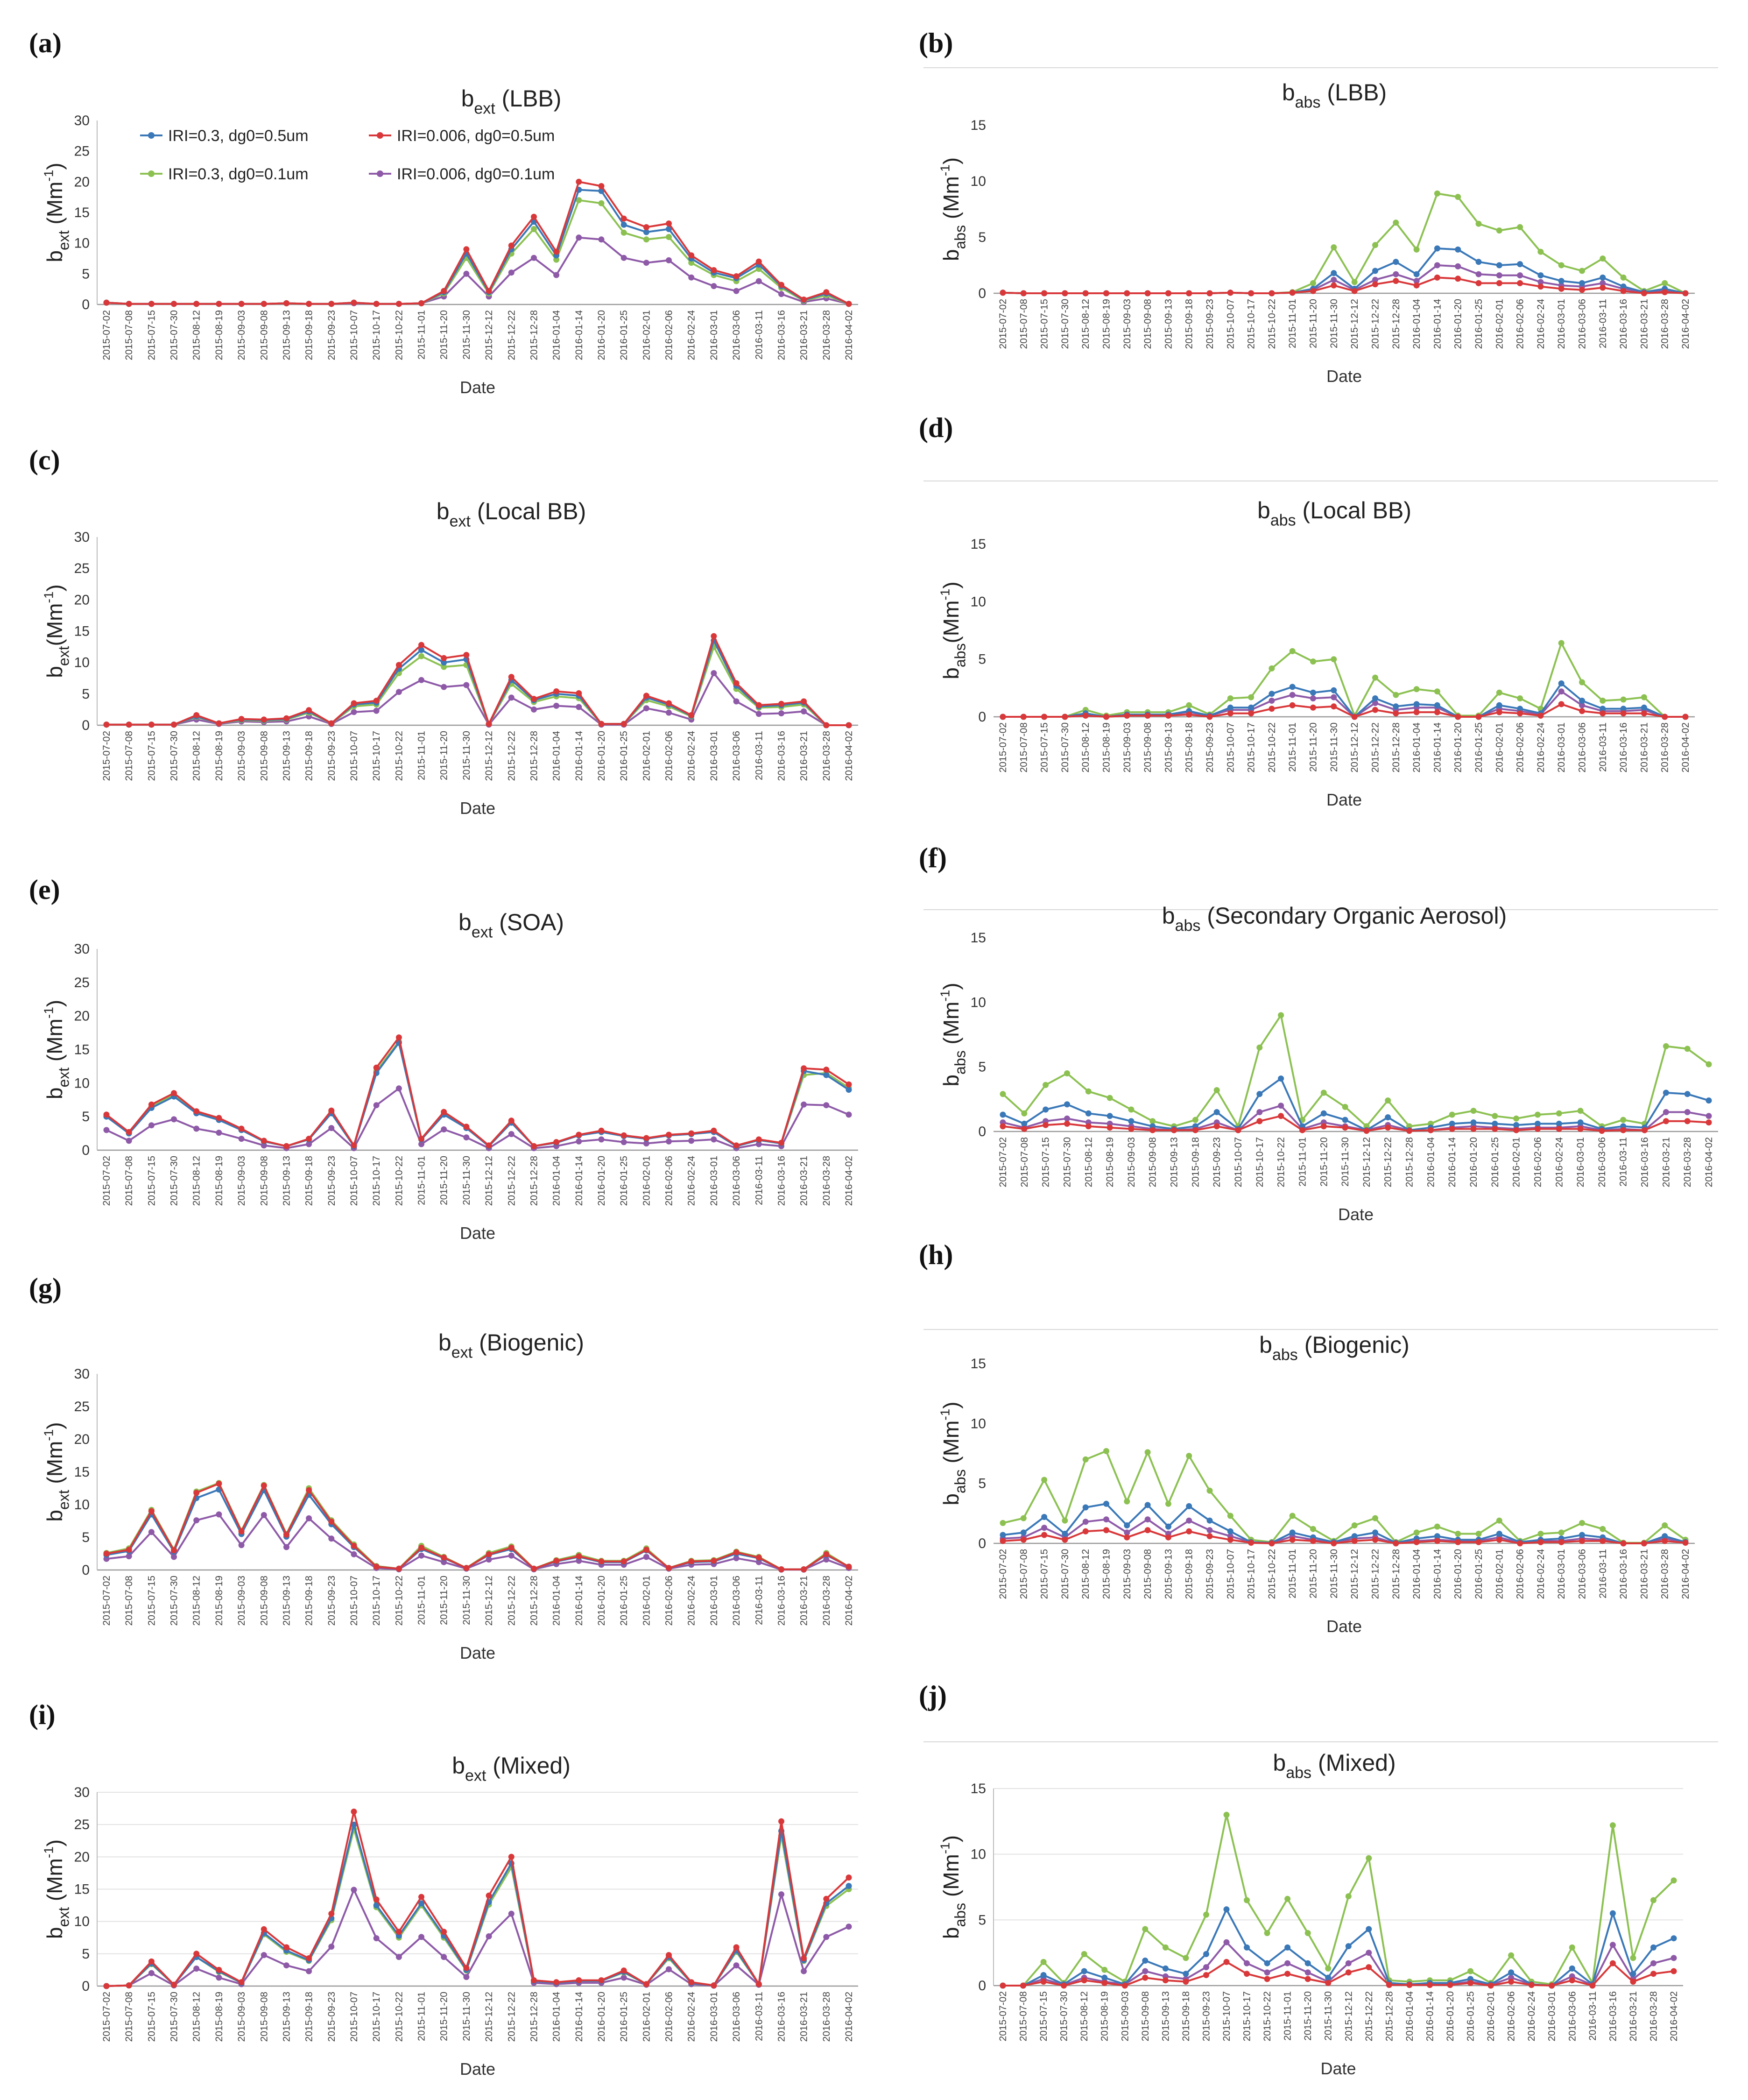 The width and height of the screenshot is (1748, 2100). What do you see at coordinates (759, 335) in the screenshot?
I see `x-tick-label: 2016-03-11` at bounding box center [759, 335].